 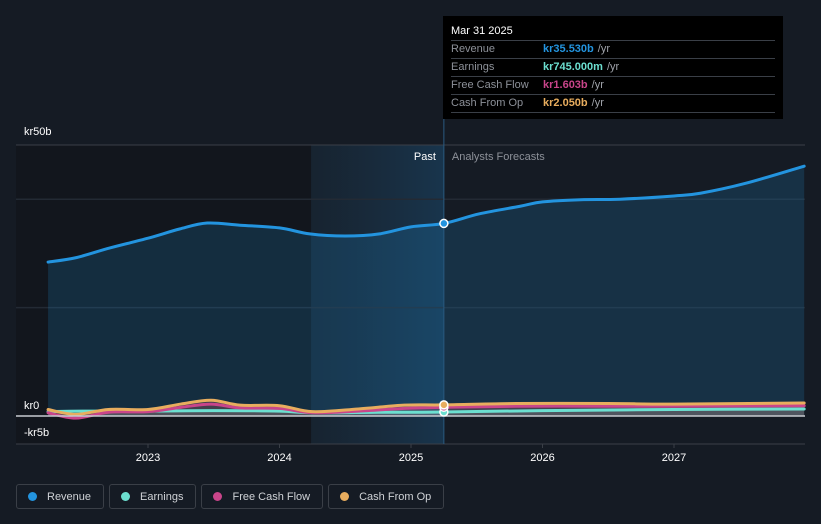 I want to click on legend-item-cash-from-op: Cash From Op, so click(x=386, y=496).